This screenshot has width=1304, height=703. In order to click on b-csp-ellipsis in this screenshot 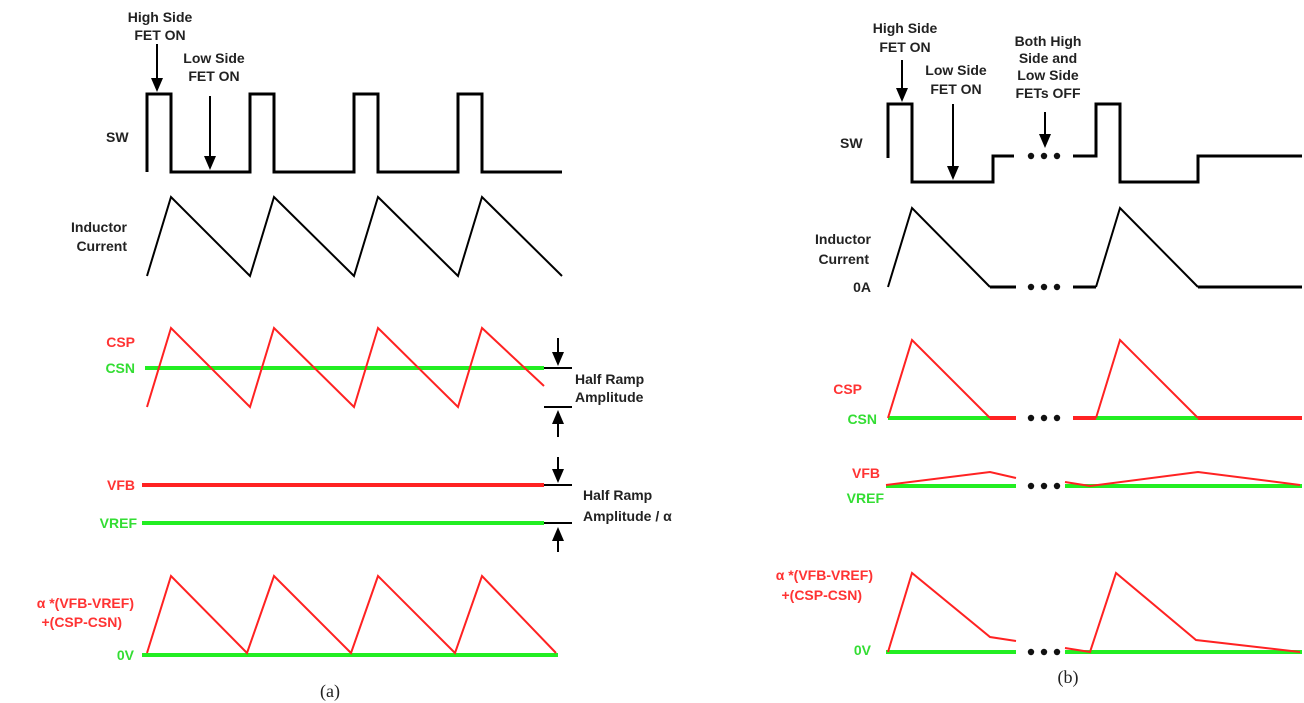, I will do `click(1044, 418)`.